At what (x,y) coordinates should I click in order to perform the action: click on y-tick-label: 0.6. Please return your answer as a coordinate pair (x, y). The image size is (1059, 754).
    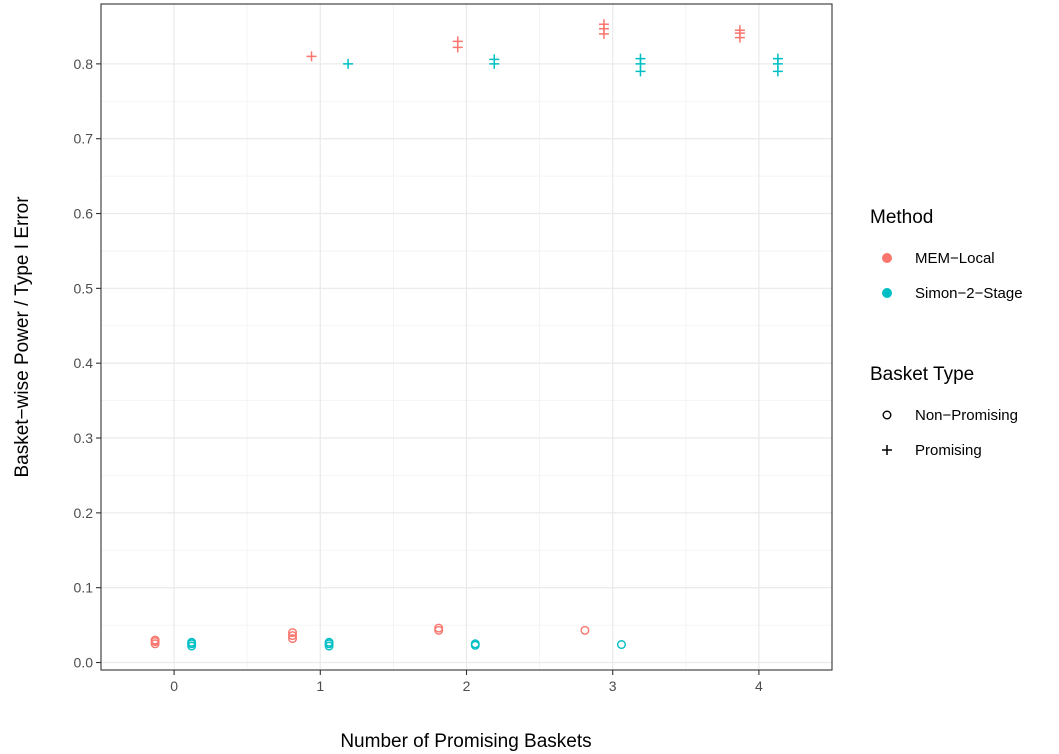
    Looking at the image, I should click on (84, 214).